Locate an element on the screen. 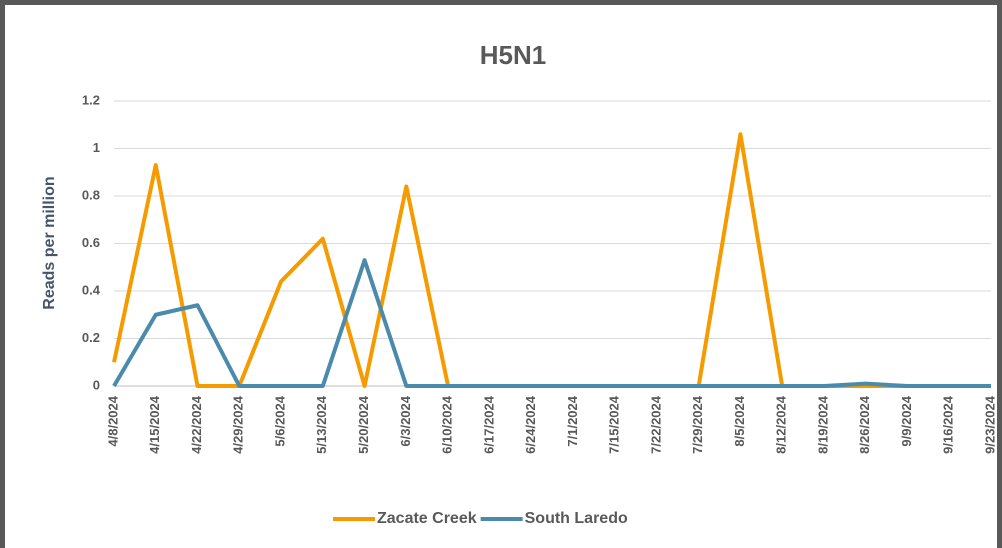  x-tick-label: 6/10/2024 is located at coordinates (447, 424).